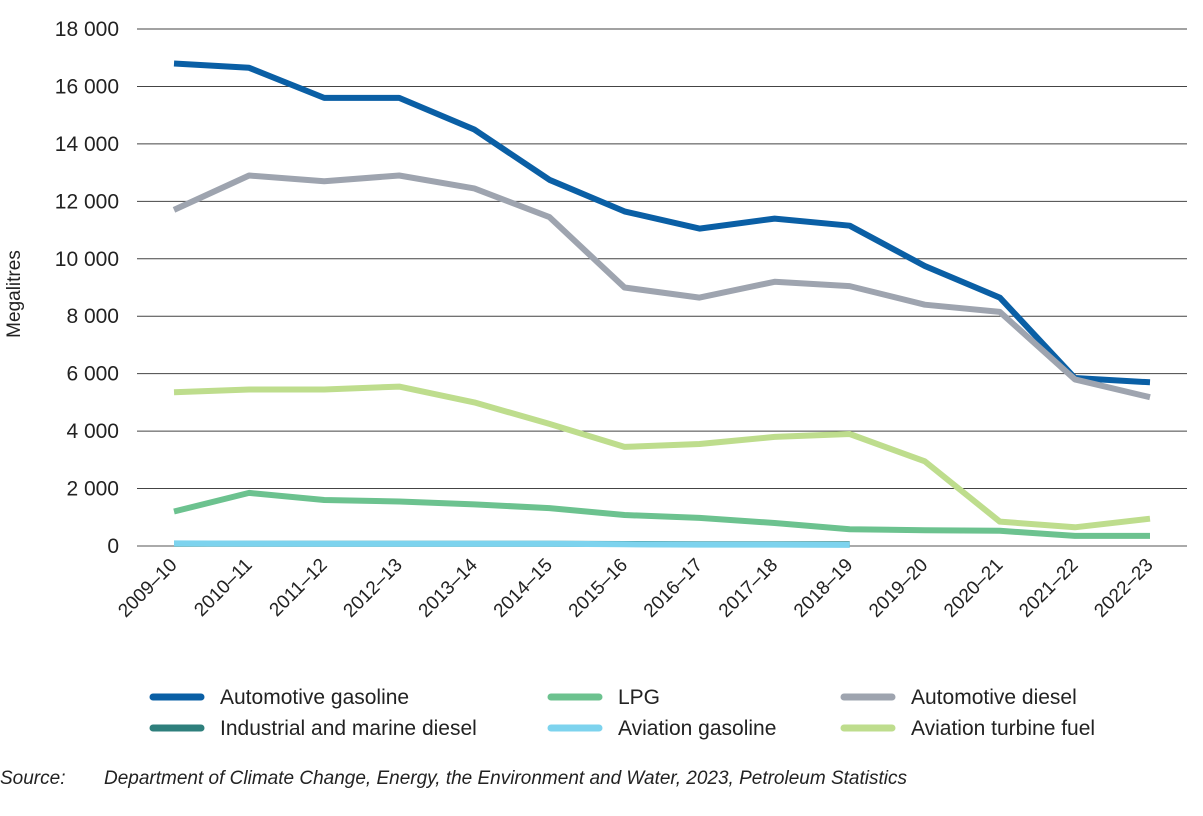 Image resolution: width=1203 pixels, height=816 pixels. I want to click on y-tick-label: 18 000, so click(87, 29).